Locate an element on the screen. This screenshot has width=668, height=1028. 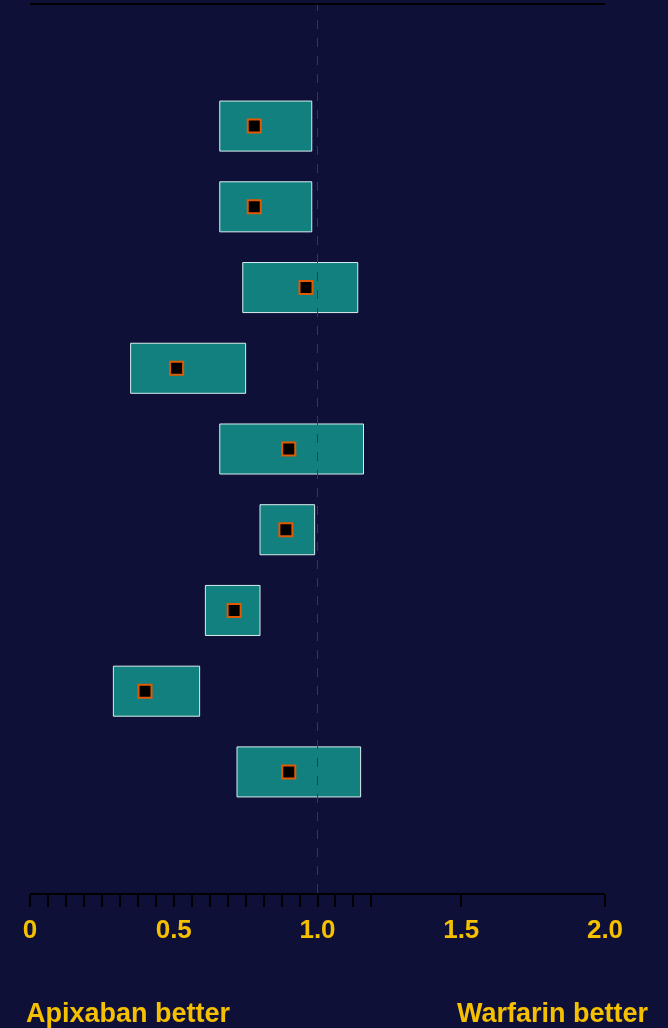
text: Warfarin better is located at coordinates (553, 1013).